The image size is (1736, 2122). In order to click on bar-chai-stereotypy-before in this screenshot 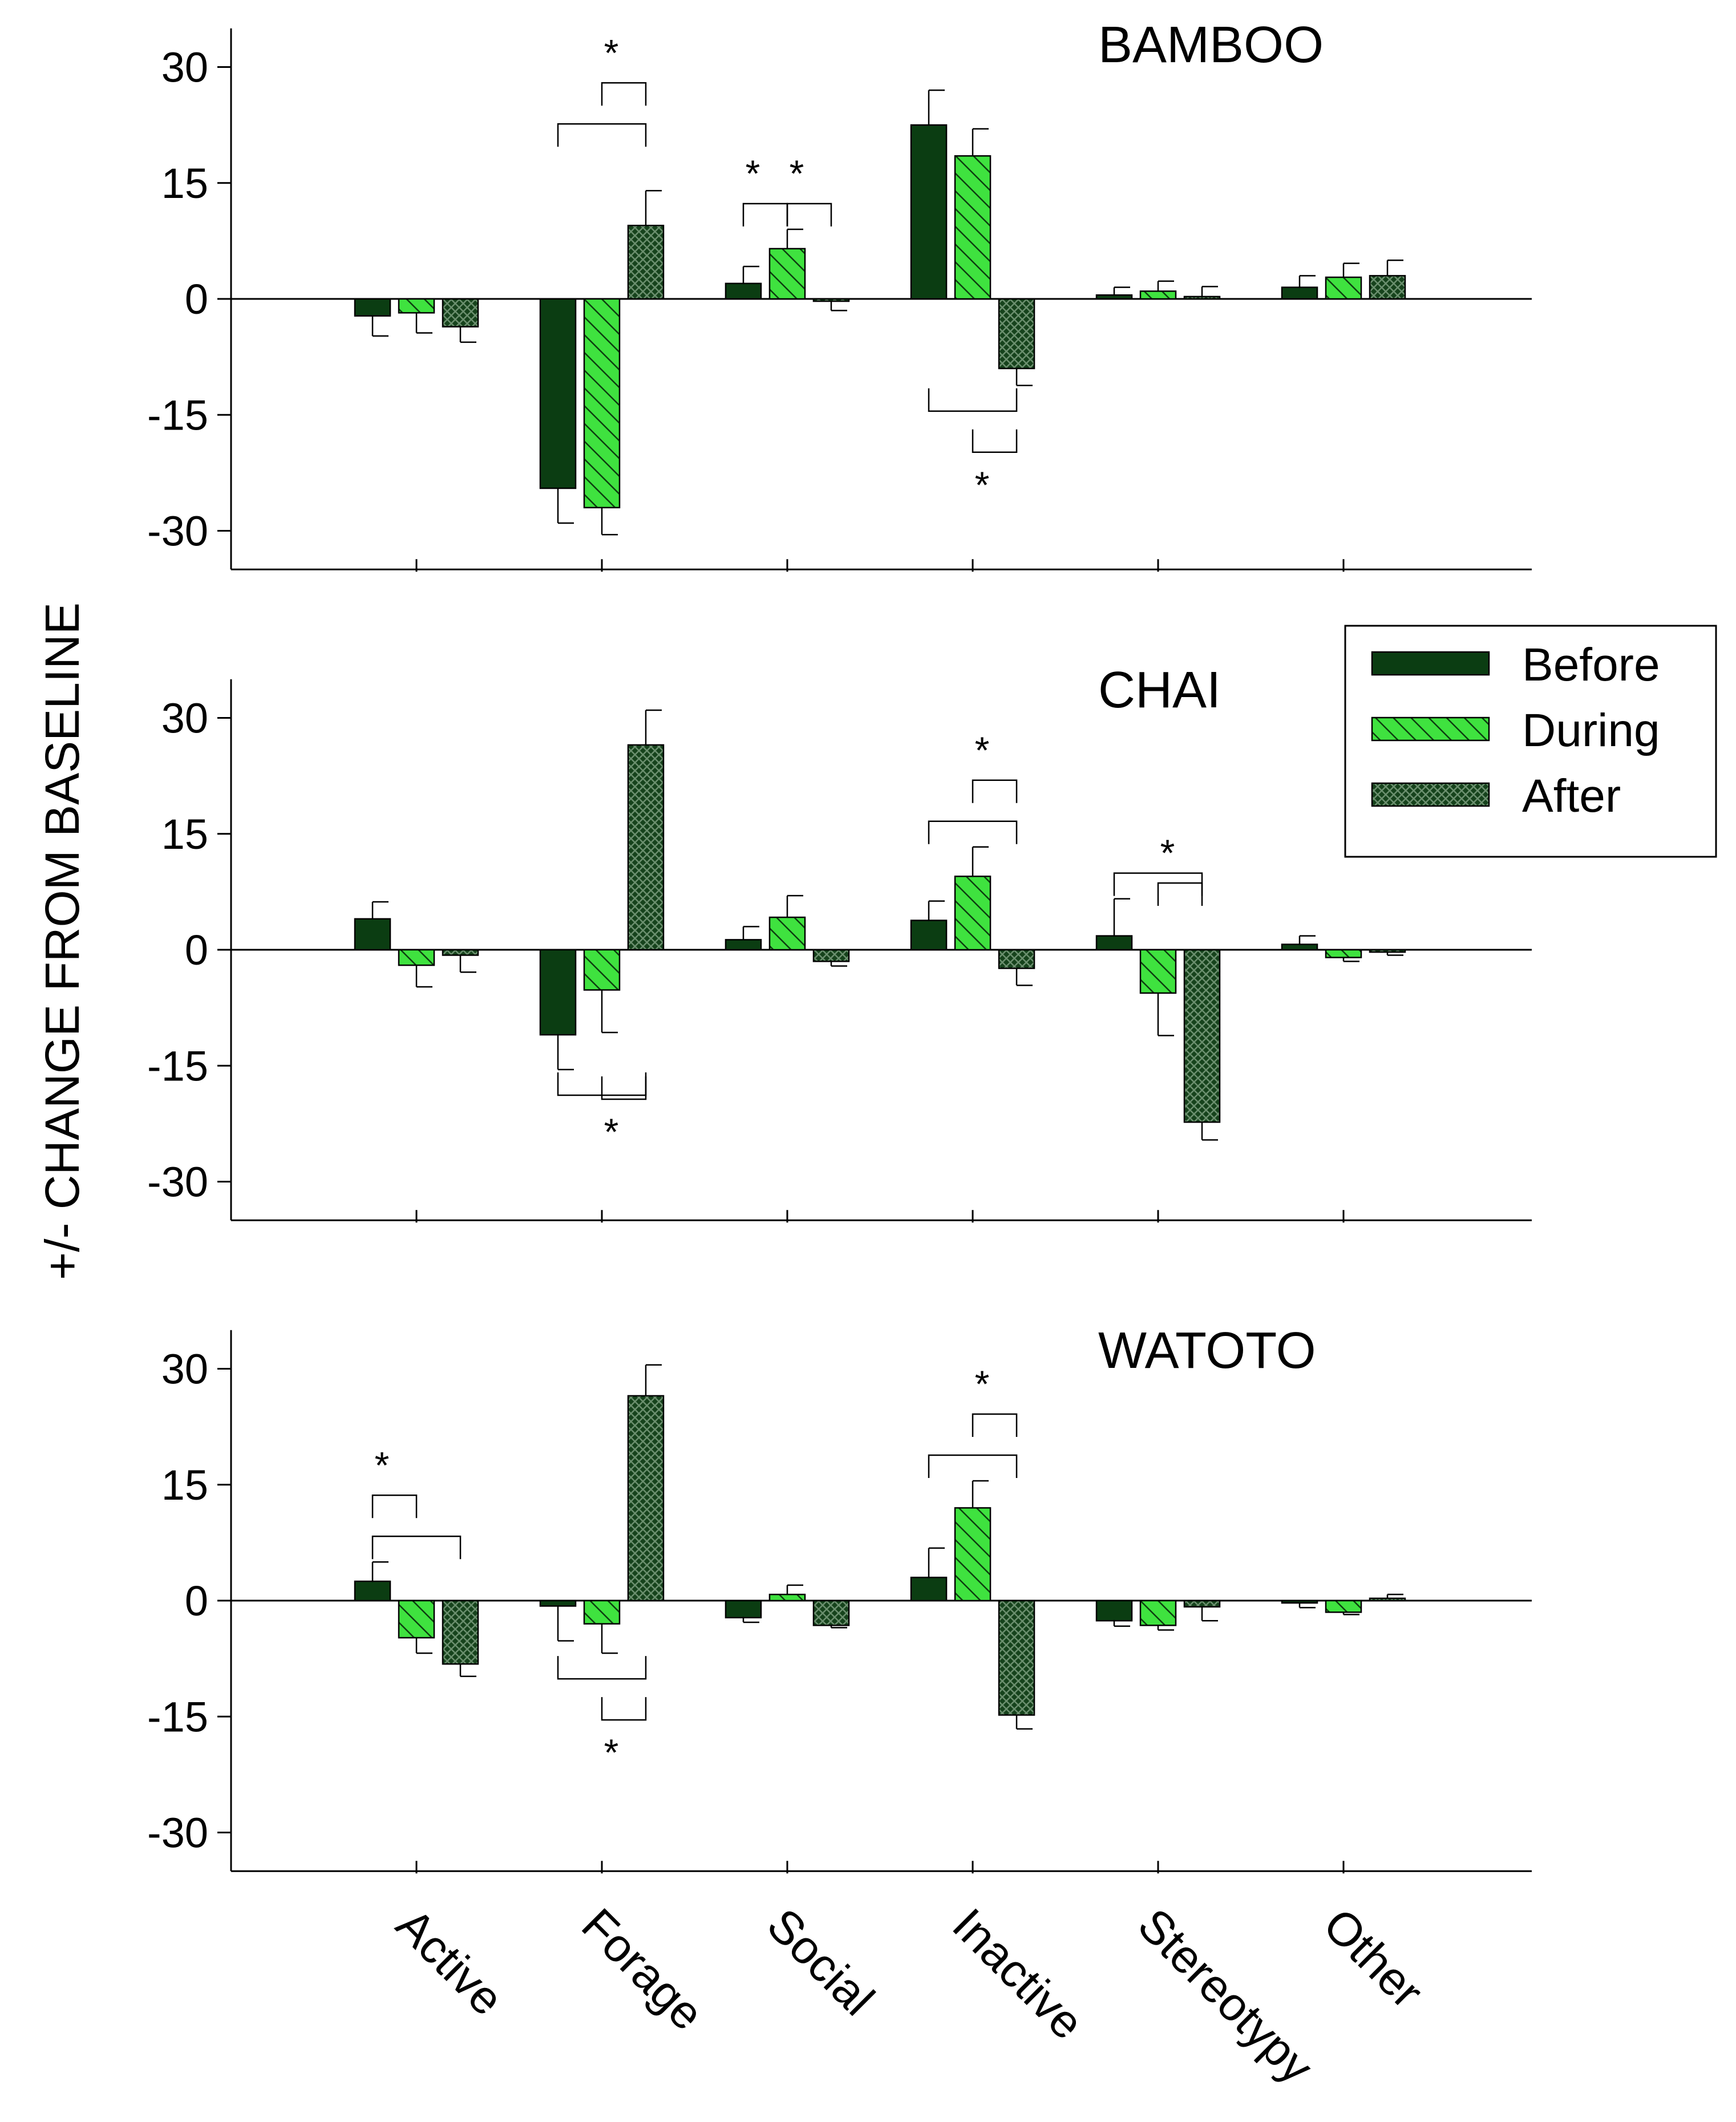, I will do `click(1114, 943)`.